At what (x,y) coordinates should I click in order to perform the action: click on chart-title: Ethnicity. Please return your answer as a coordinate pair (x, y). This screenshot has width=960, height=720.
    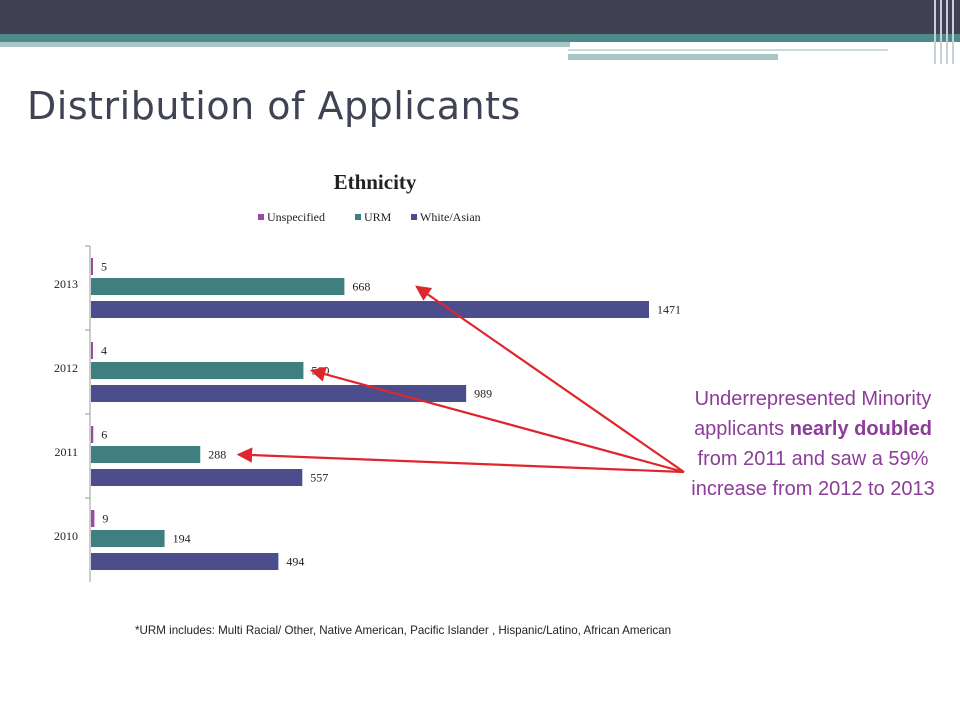
    Looking at the image, I should click on (375, 182).